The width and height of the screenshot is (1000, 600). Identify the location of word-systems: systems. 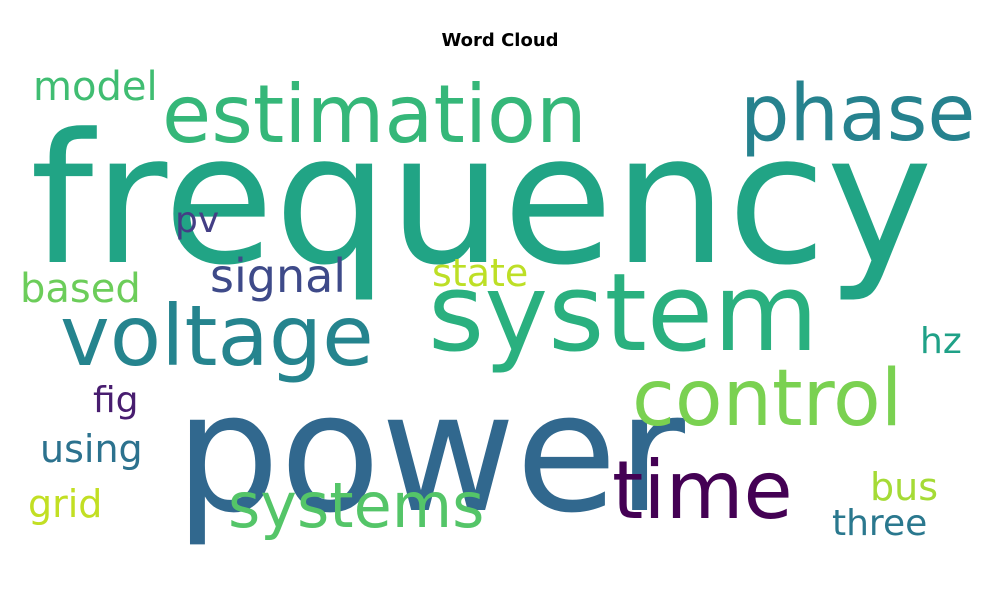
(356, 505).